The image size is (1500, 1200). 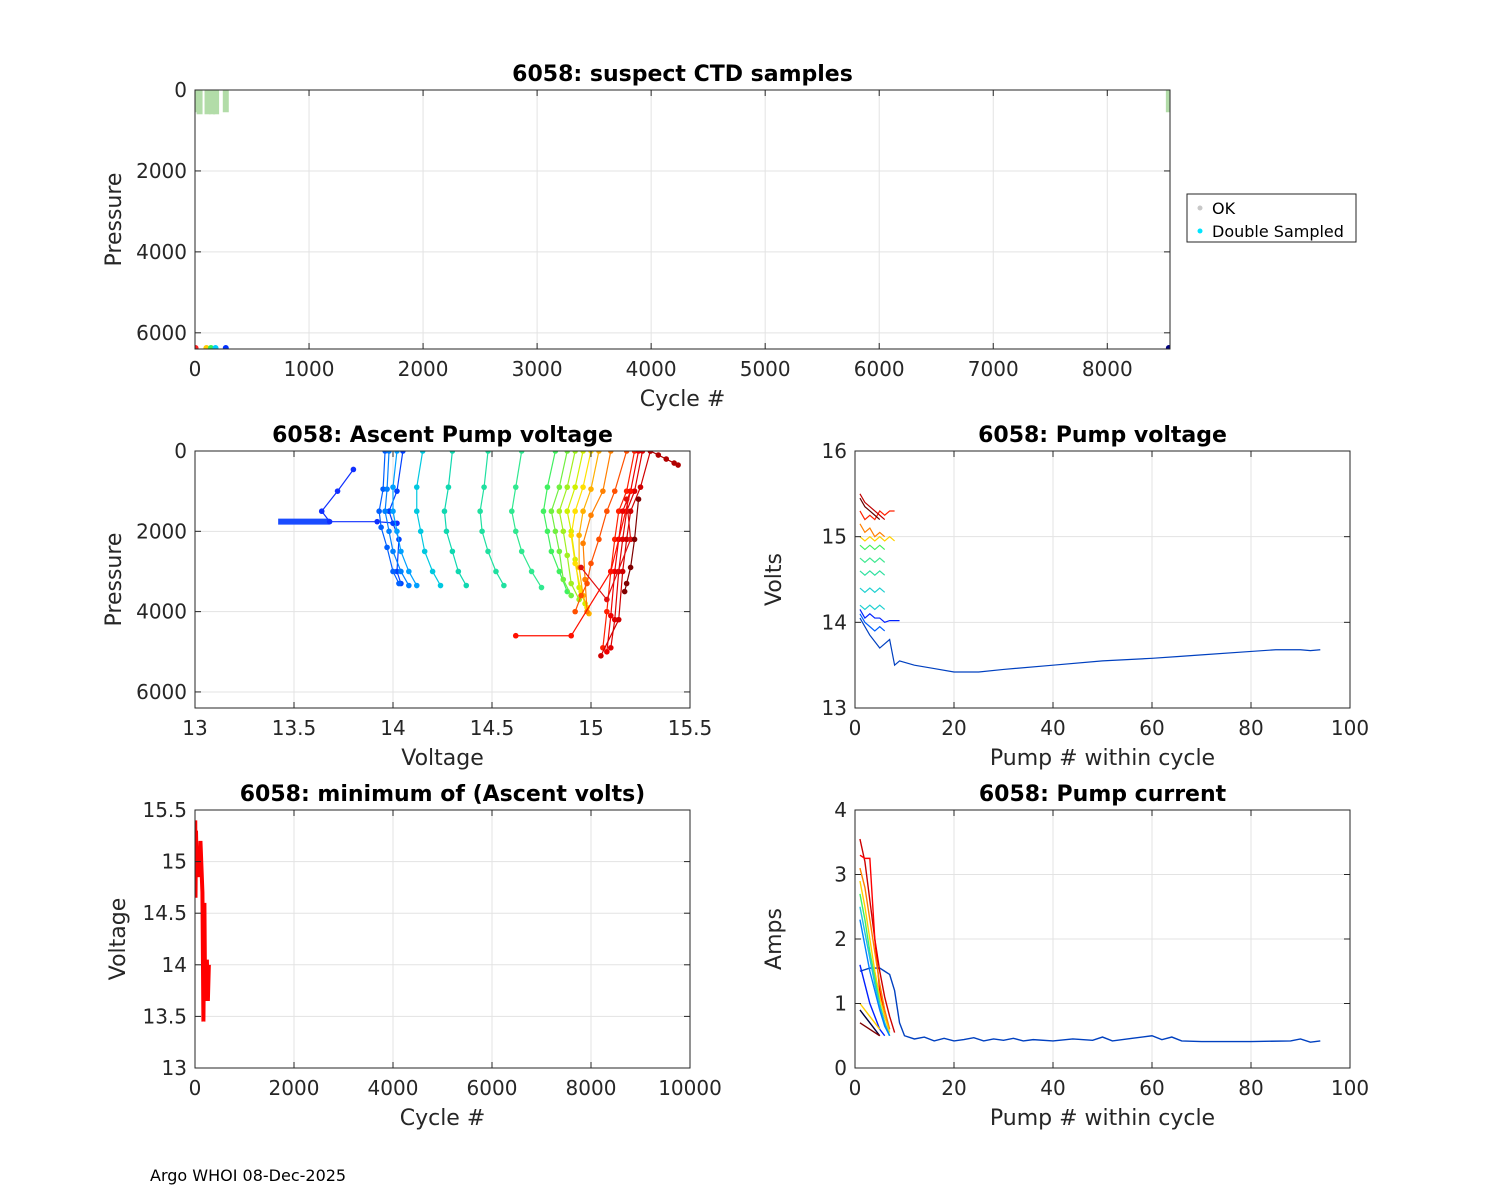 What do you see at coordinates (682, 74) in the screenshot?
I see `chart-title: 6058: suspect CTD samples` at bounding box center [682, 74].